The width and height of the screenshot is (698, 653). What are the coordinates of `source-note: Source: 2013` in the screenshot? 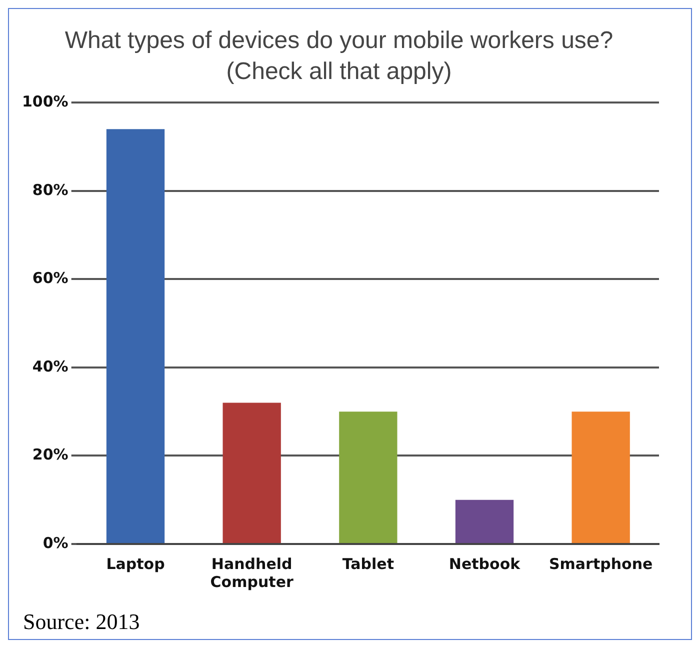 It's located at (81, 622).